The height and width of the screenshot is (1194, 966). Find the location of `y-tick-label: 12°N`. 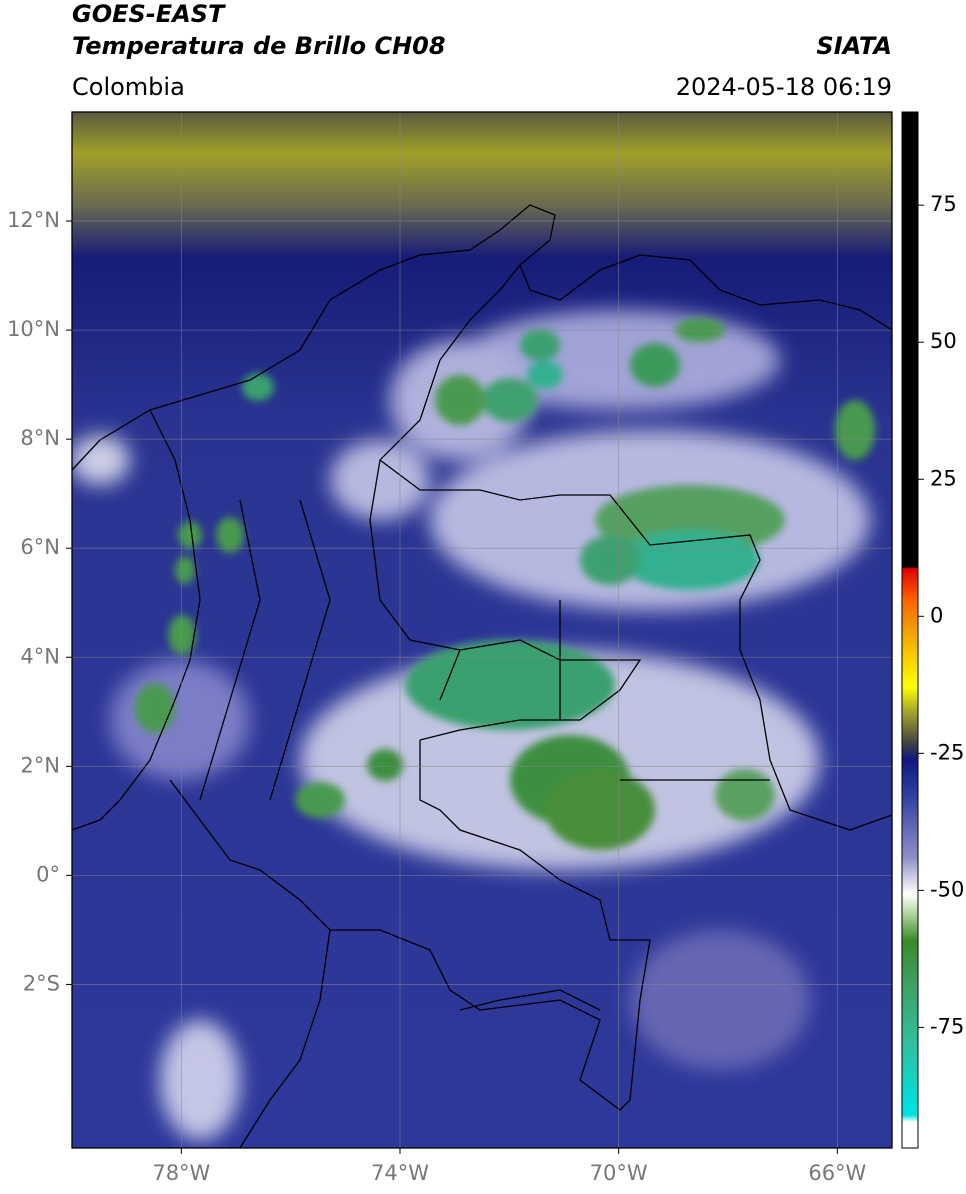

y-tick-label: 12°N is located at coordinates (33, 220).